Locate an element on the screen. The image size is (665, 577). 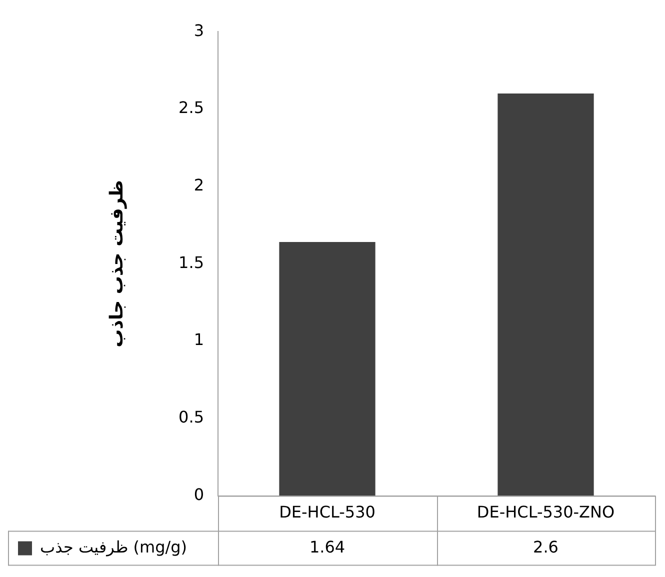
x-tick-label: DE-HCL-530 is located at coordinates (327, 512).